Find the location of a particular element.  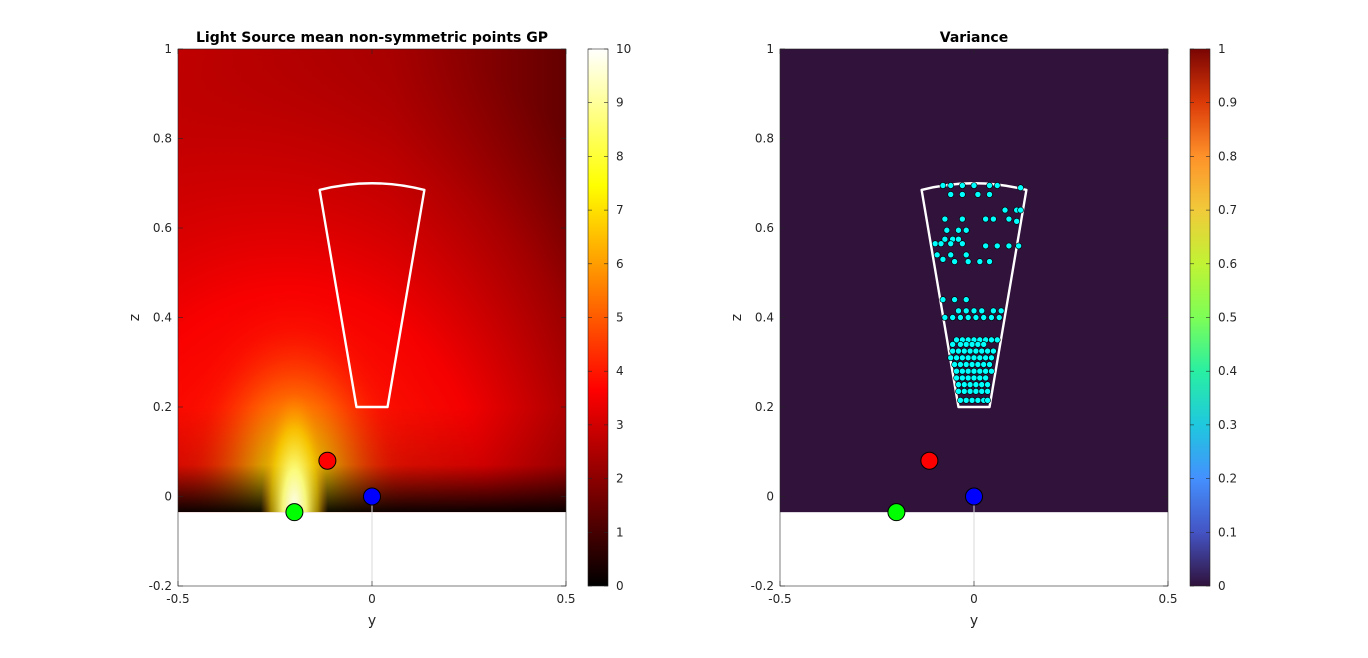

colorbar-tick-label: 3 is located at coordinates (620, 425).